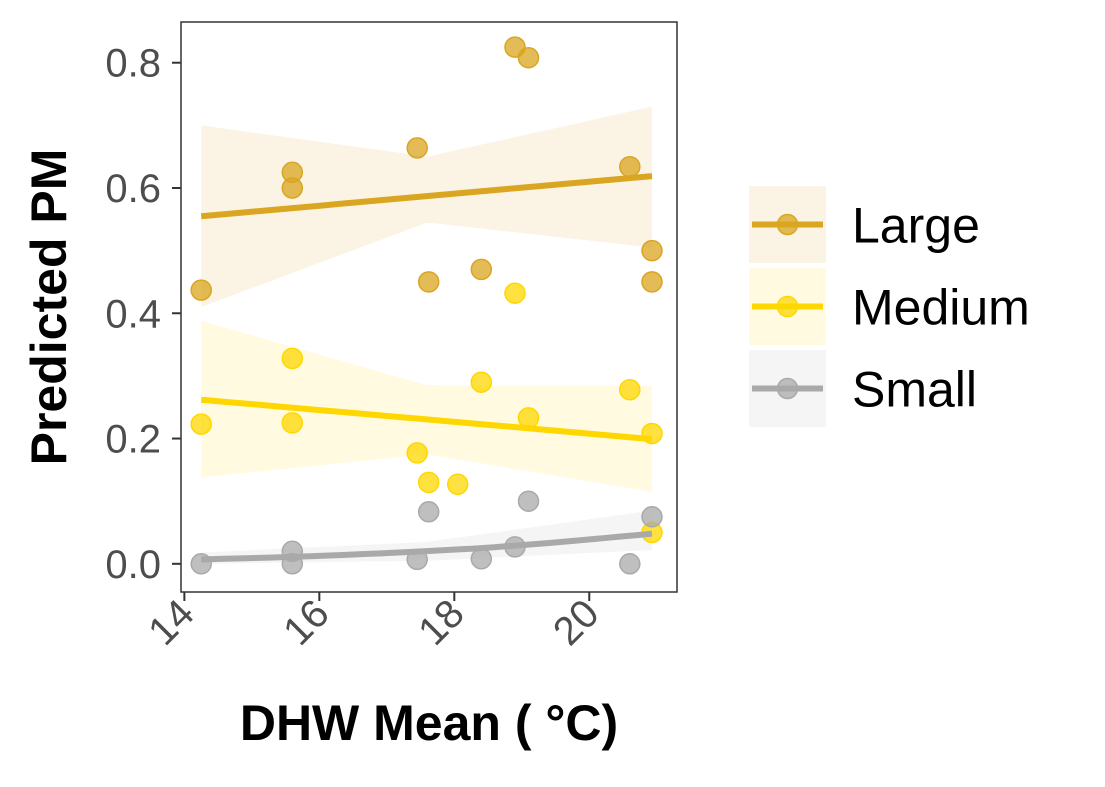 This screenshot has height=787, width=1105. I want to click on y-tick-label: 0.8, so click(133, 64).